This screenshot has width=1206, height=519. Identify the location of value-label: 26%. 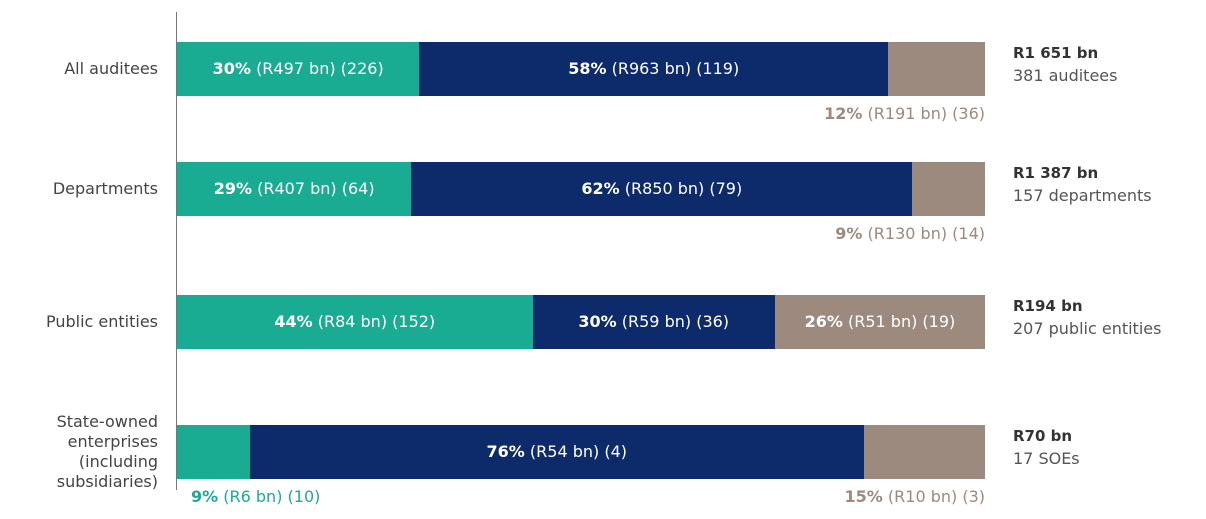
(823, 321).